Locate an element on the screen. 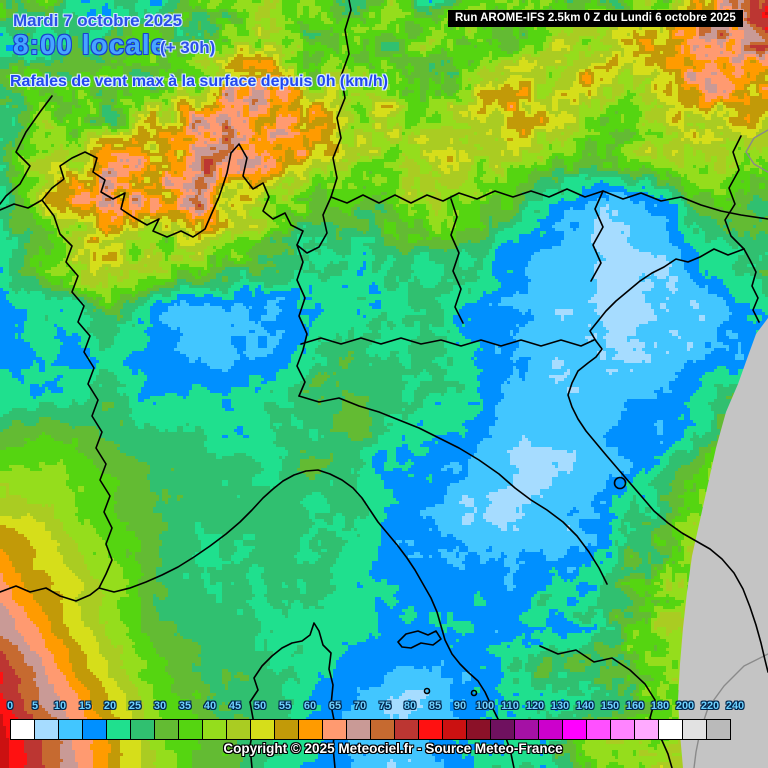 The width and height of the screenshot is (768, 768). colorbar is located at coordinates (370, 729).